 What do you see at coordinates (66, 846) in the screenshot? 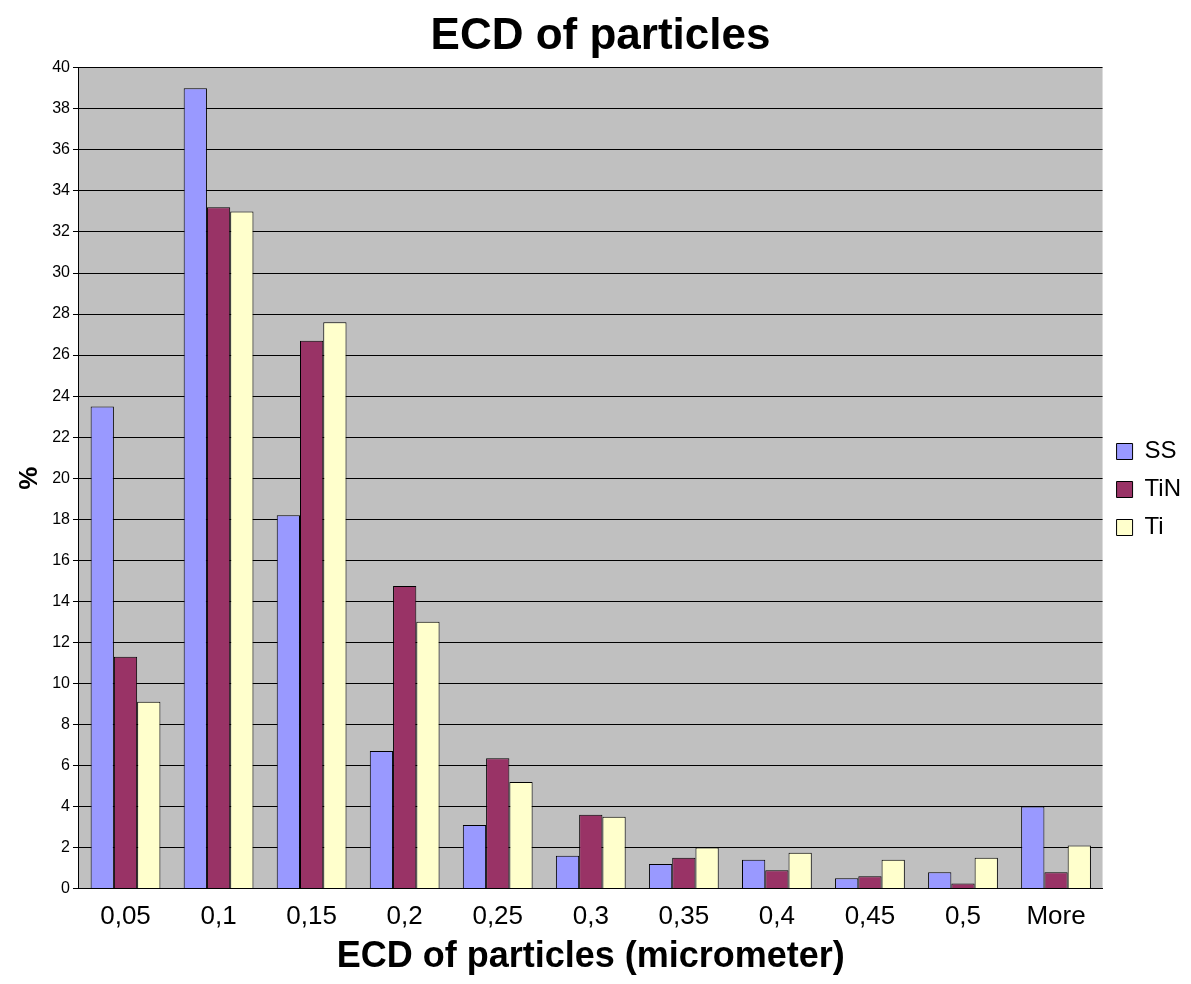
I see `y-tick-label: 2` at bounding box center [66, 846].